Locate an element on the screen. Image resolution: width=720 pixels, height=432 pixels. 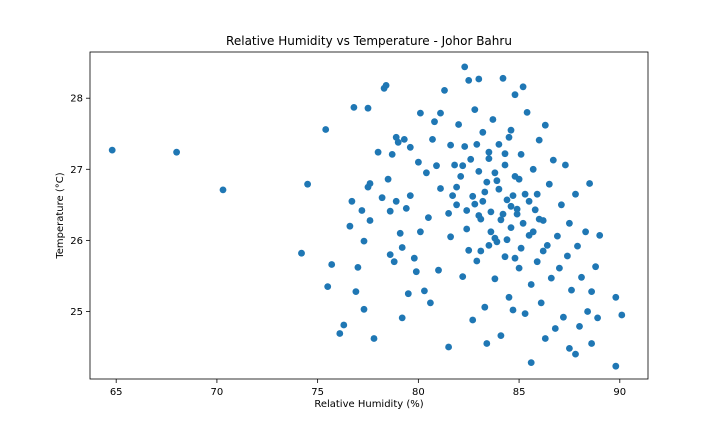
y-axis: 25 26 27 28 is located at coordinates (80, 206).